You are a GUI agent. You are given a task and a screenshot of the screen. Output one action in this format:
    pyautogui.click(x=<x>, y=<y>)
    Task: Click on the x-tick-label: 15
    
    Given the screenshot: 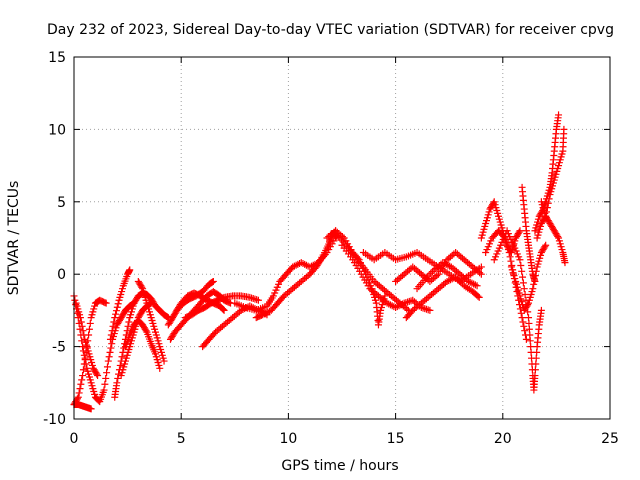 What is the action you would take?
    pyautogui.click(x=396, y=439)
    